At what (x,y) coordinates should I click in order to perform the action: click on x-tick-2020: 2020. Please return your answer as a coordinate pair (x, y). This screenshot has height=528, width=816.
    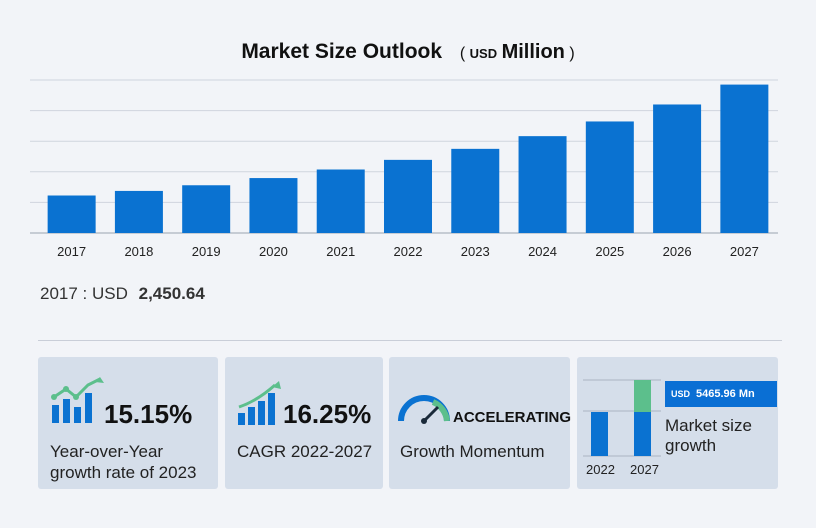
    Looking at the image, I should click on (273, 251).